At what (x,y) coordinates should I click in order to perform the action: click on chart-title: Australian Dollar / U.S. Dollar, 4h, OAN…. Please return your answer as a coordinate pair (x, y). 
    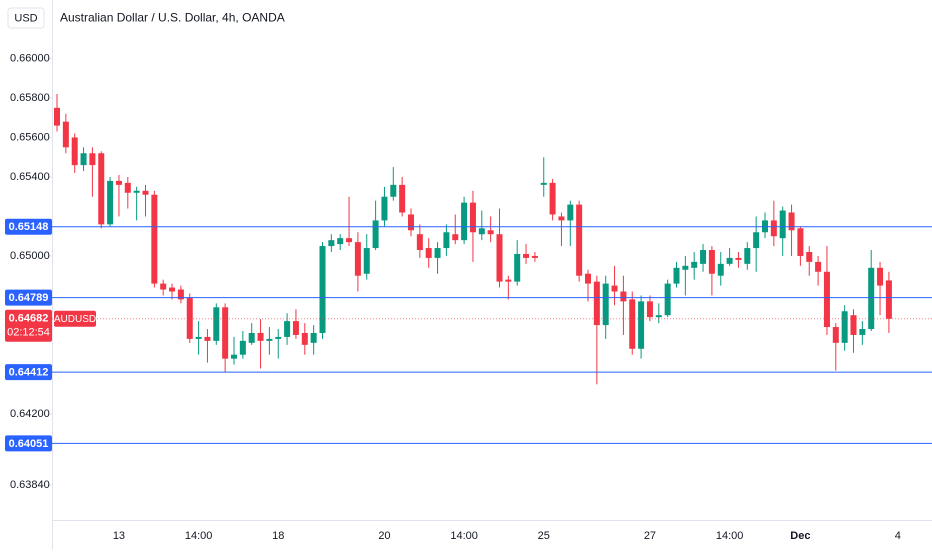
    Looking at the image, I should click on (172, 18).